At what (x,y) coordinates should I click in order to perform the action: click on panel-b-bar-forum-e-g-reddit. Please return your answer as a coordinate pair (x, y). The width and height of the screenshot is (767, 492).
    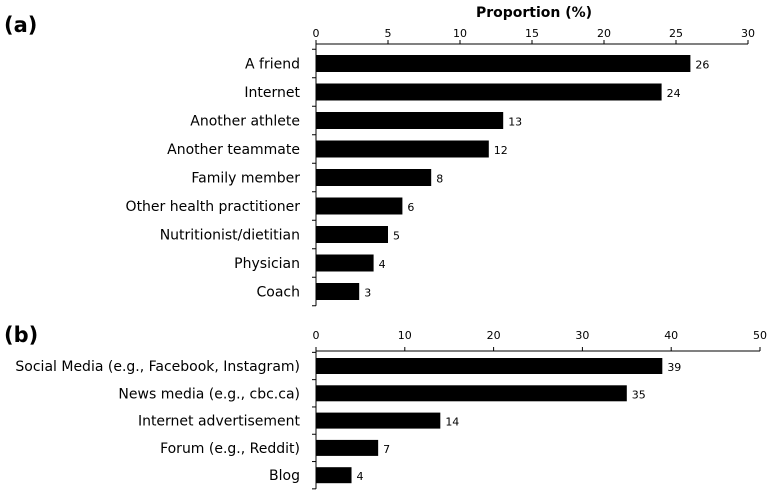
    Looking at the image, I should click on (347, 447).